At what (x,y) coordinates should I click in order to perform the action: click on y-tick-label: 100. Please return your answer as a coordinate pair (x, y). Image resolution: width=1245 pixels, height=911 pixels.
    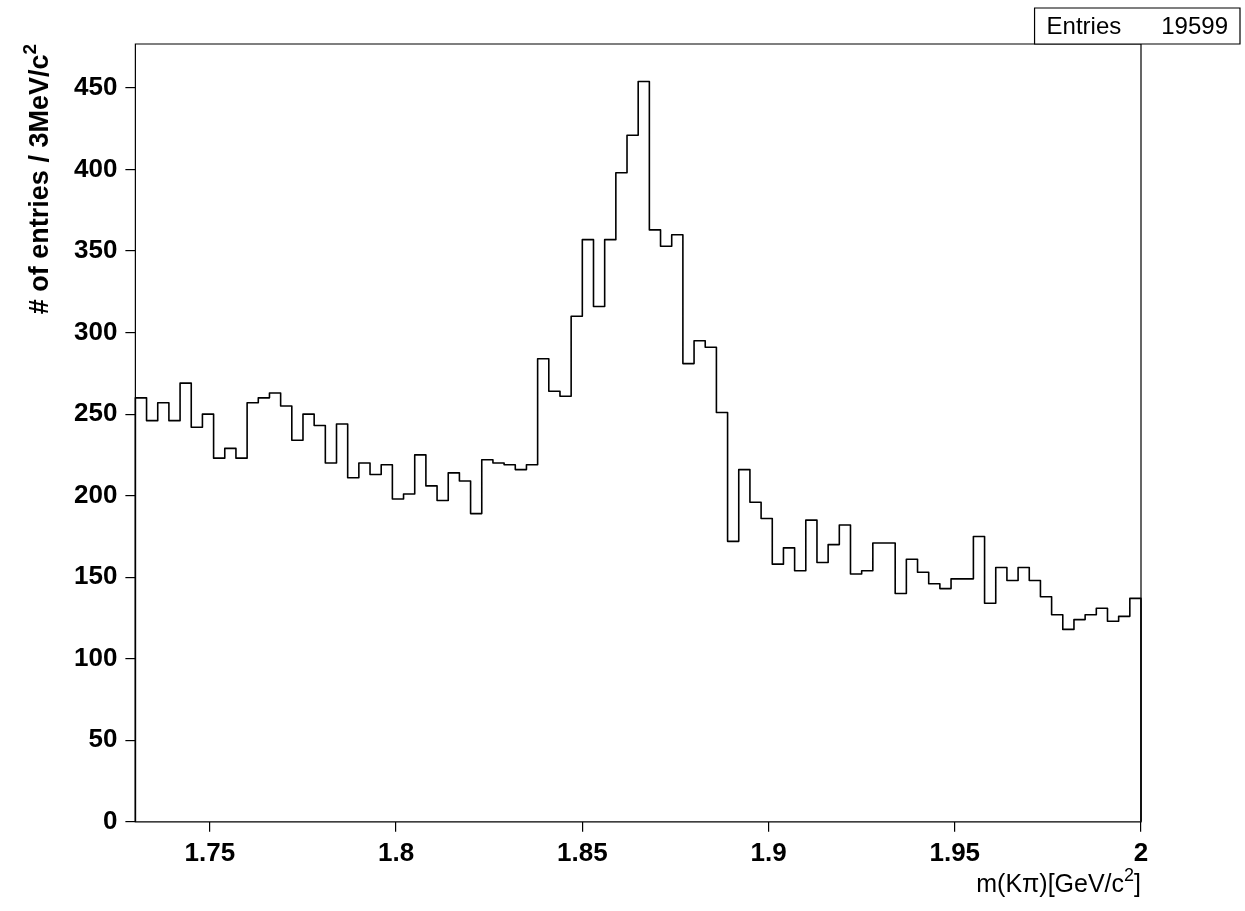
    Looking at the image, I should click on (95, 656).